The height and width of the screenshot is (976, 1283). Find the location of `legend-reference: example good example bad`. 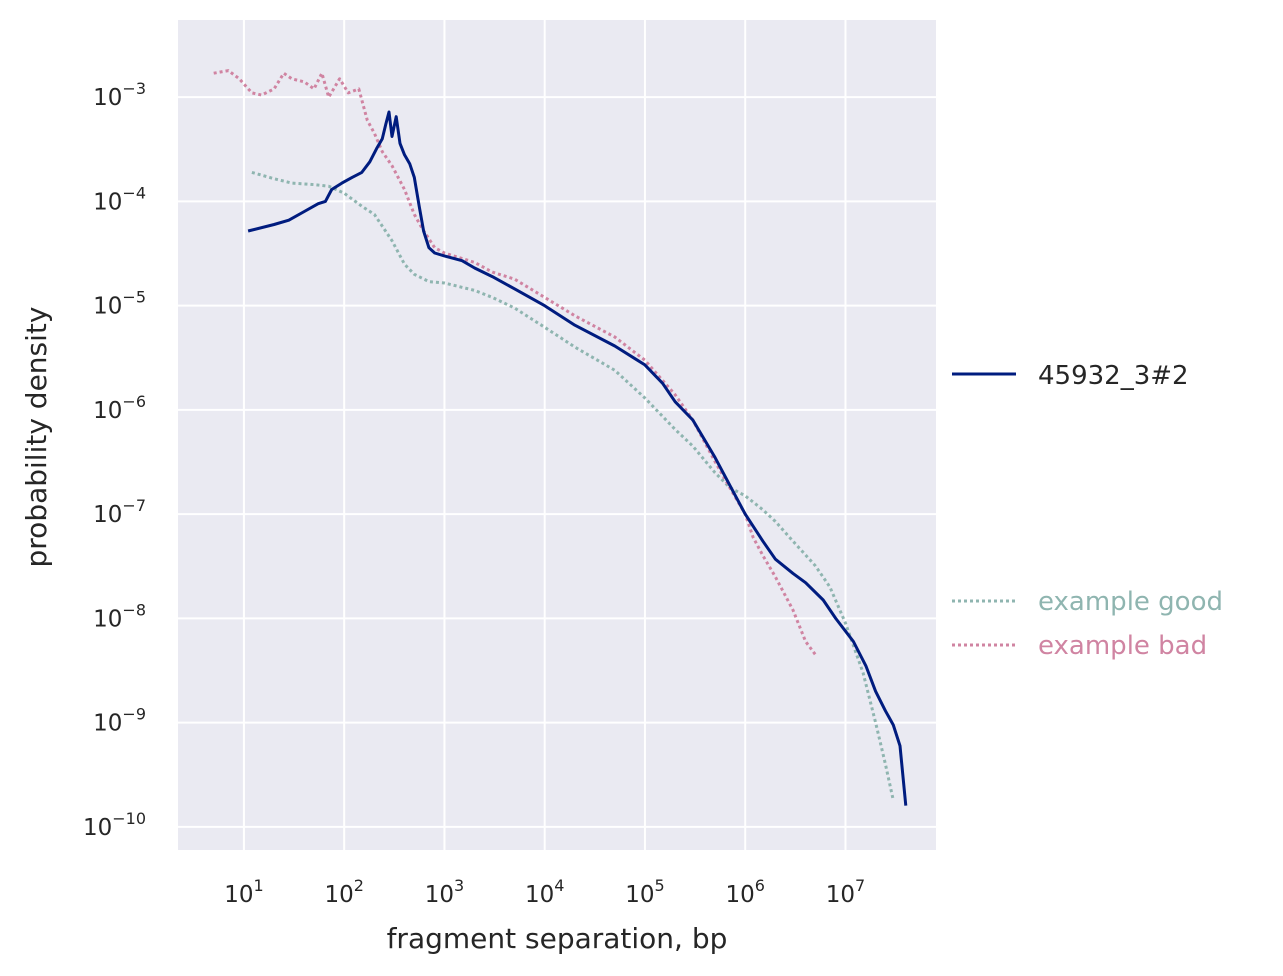

legend-reference: example good example bad is located at coordinates (1087, 624).